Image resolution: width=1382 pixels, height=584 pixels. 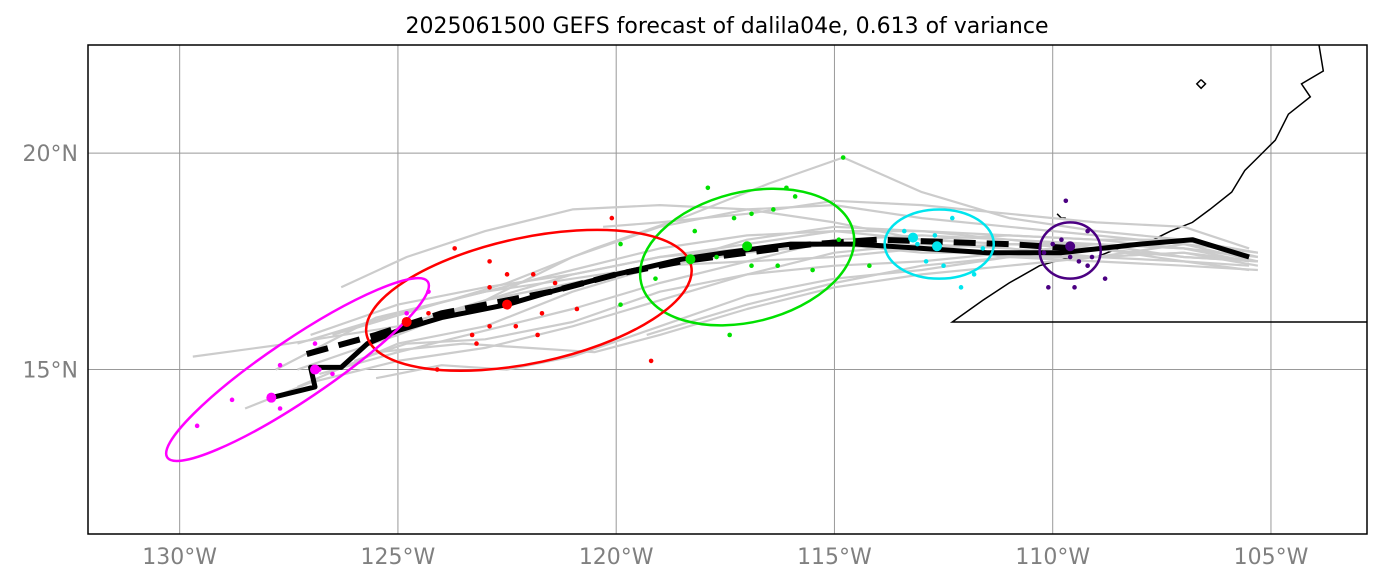 I want to click on center-marker-day3, so click(x=747, y=246).